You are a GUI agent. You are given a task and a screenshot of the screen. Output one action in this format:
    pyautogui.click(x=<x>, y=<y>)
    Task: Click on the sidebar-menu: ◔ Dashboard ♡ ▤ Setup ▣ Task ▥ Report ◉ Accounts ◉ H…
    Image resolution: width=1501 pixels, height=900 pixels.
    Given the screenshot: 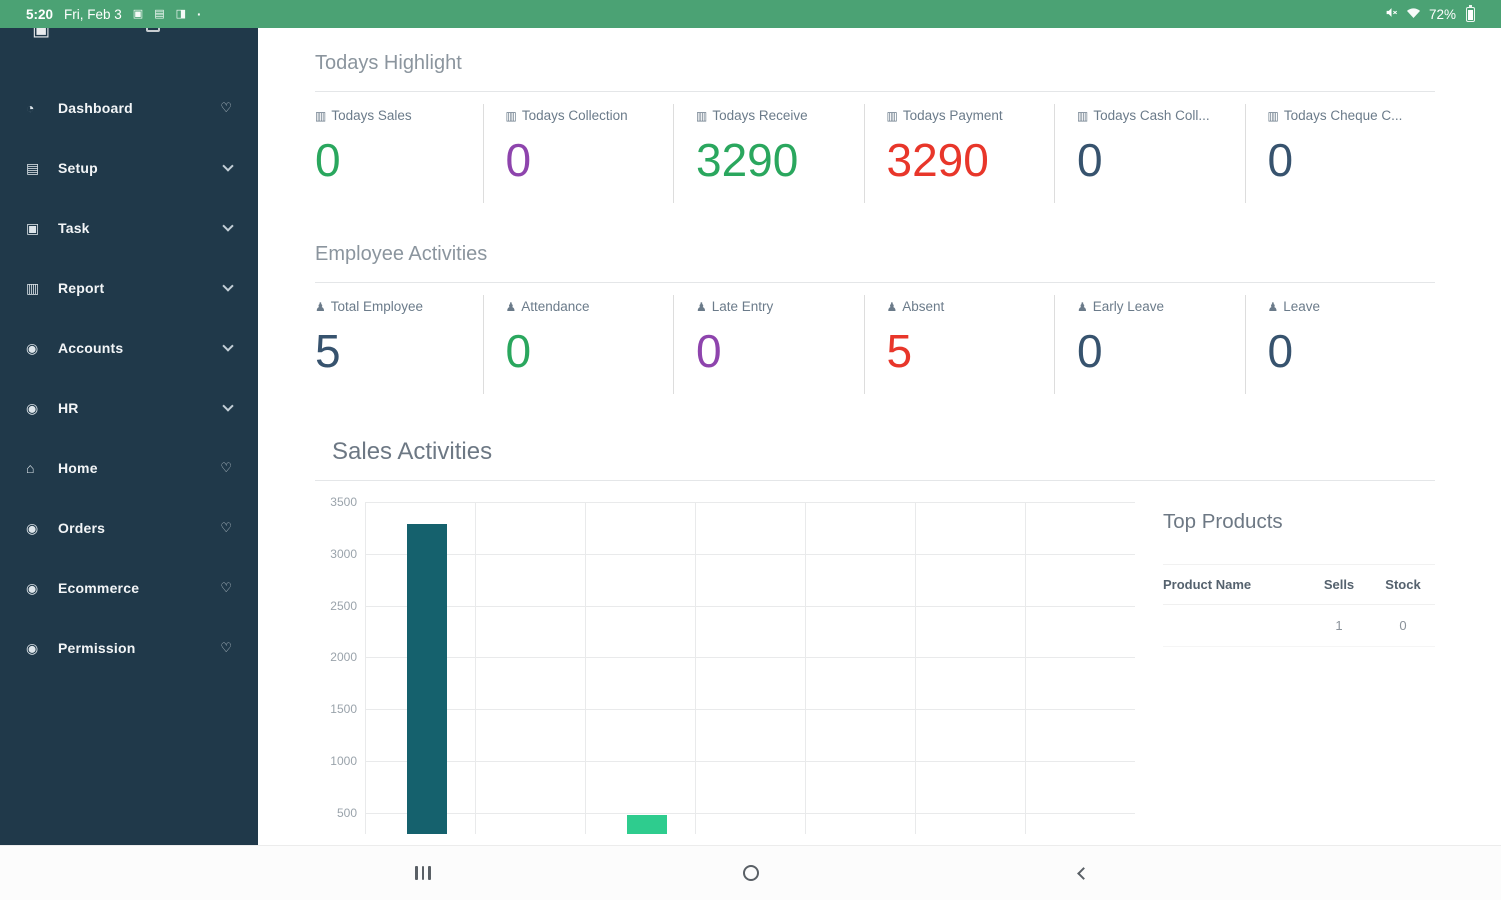 What is the action you would take?
    pyautogui.click(x=129, y=378)
    